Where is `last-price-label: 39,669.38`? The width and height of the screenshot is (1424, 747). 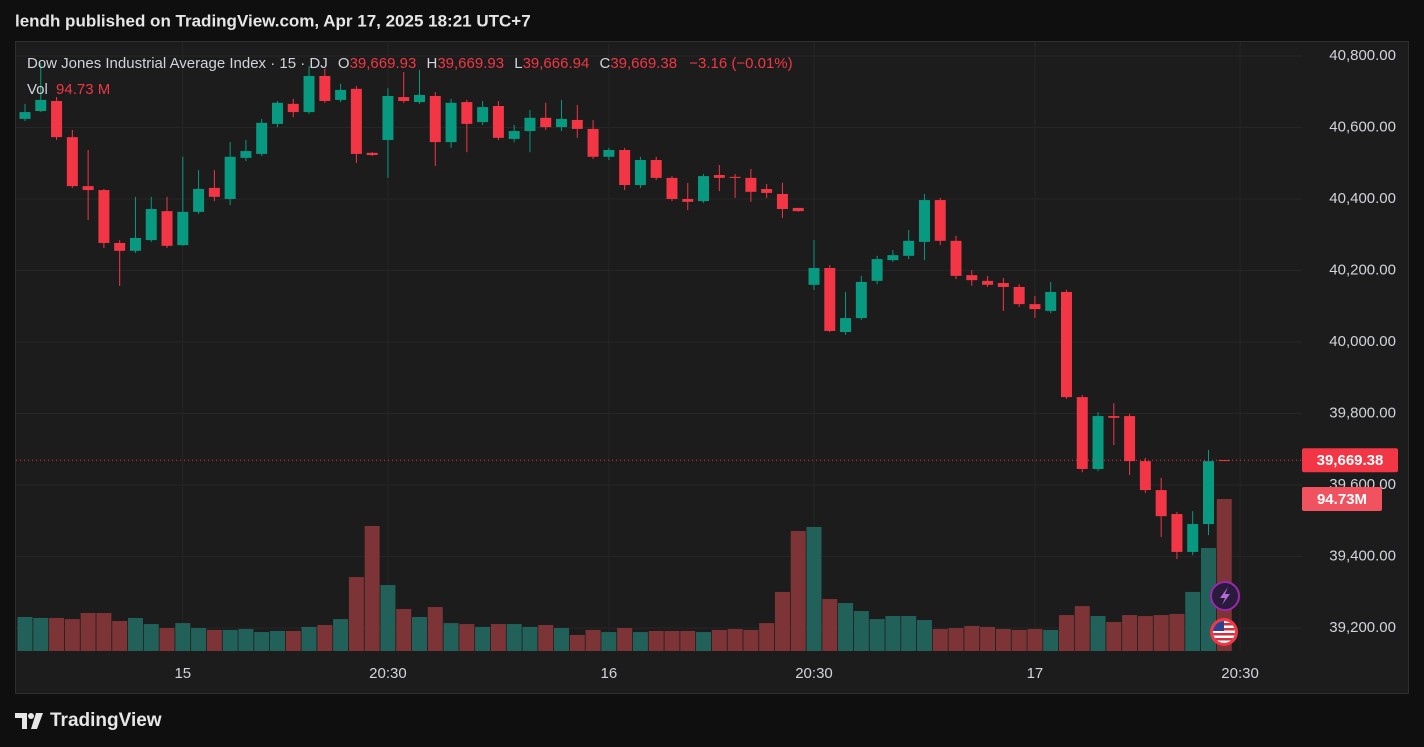 last-price-label: 39,669.38 is located at coordinates (1350, 460).